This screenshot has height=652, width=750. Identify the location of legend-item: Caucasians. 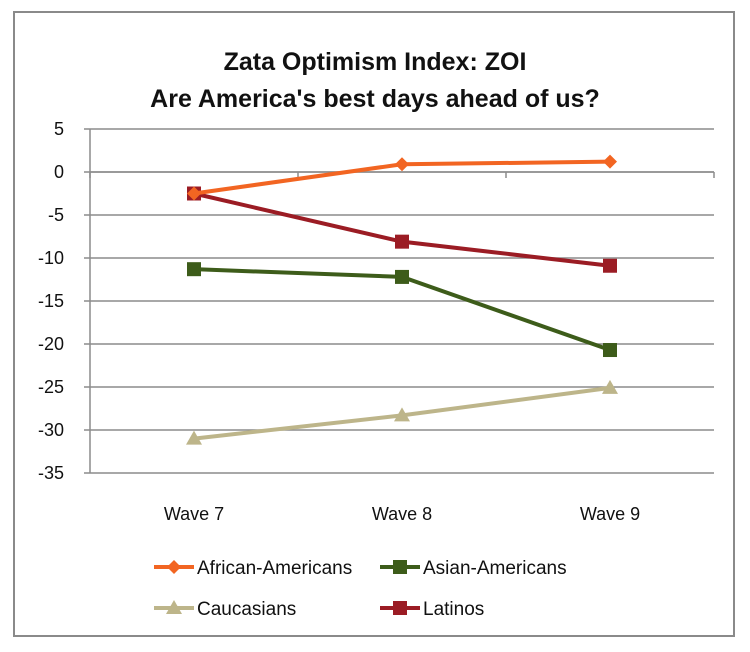
(225, 609).